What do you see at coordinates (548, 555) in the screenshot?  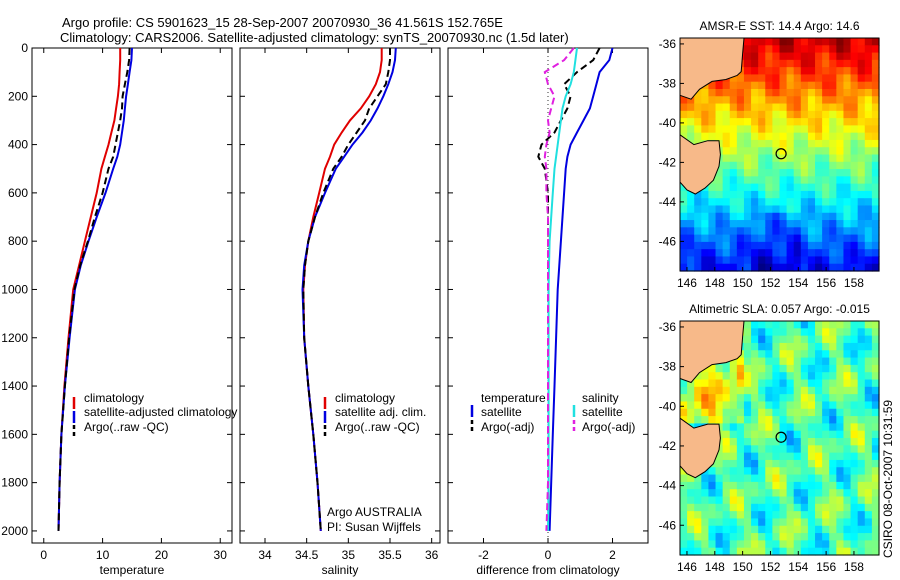 I see `x-tick-label: 0` at bounding box center [548, 555].